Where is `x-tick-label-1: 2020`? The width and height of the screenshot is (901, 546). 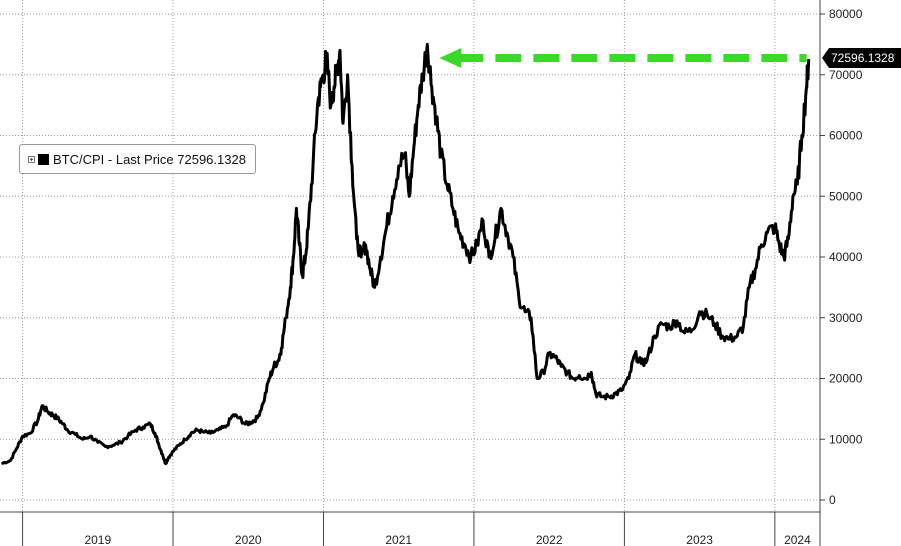 x-tick-label-1: 2020 is located at coordinates (248, 539).